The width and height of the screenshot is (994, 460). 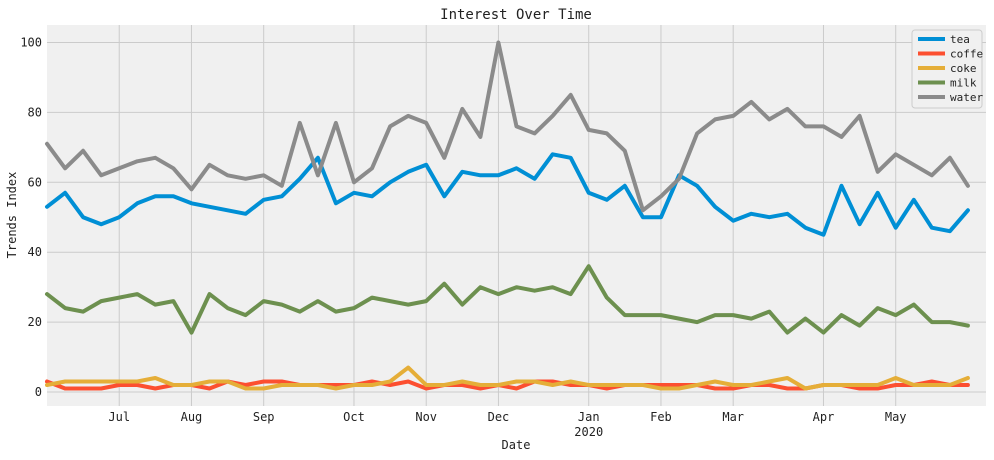 I want to click on y-axis-label: Trends Index, so click(x=12, y=215).